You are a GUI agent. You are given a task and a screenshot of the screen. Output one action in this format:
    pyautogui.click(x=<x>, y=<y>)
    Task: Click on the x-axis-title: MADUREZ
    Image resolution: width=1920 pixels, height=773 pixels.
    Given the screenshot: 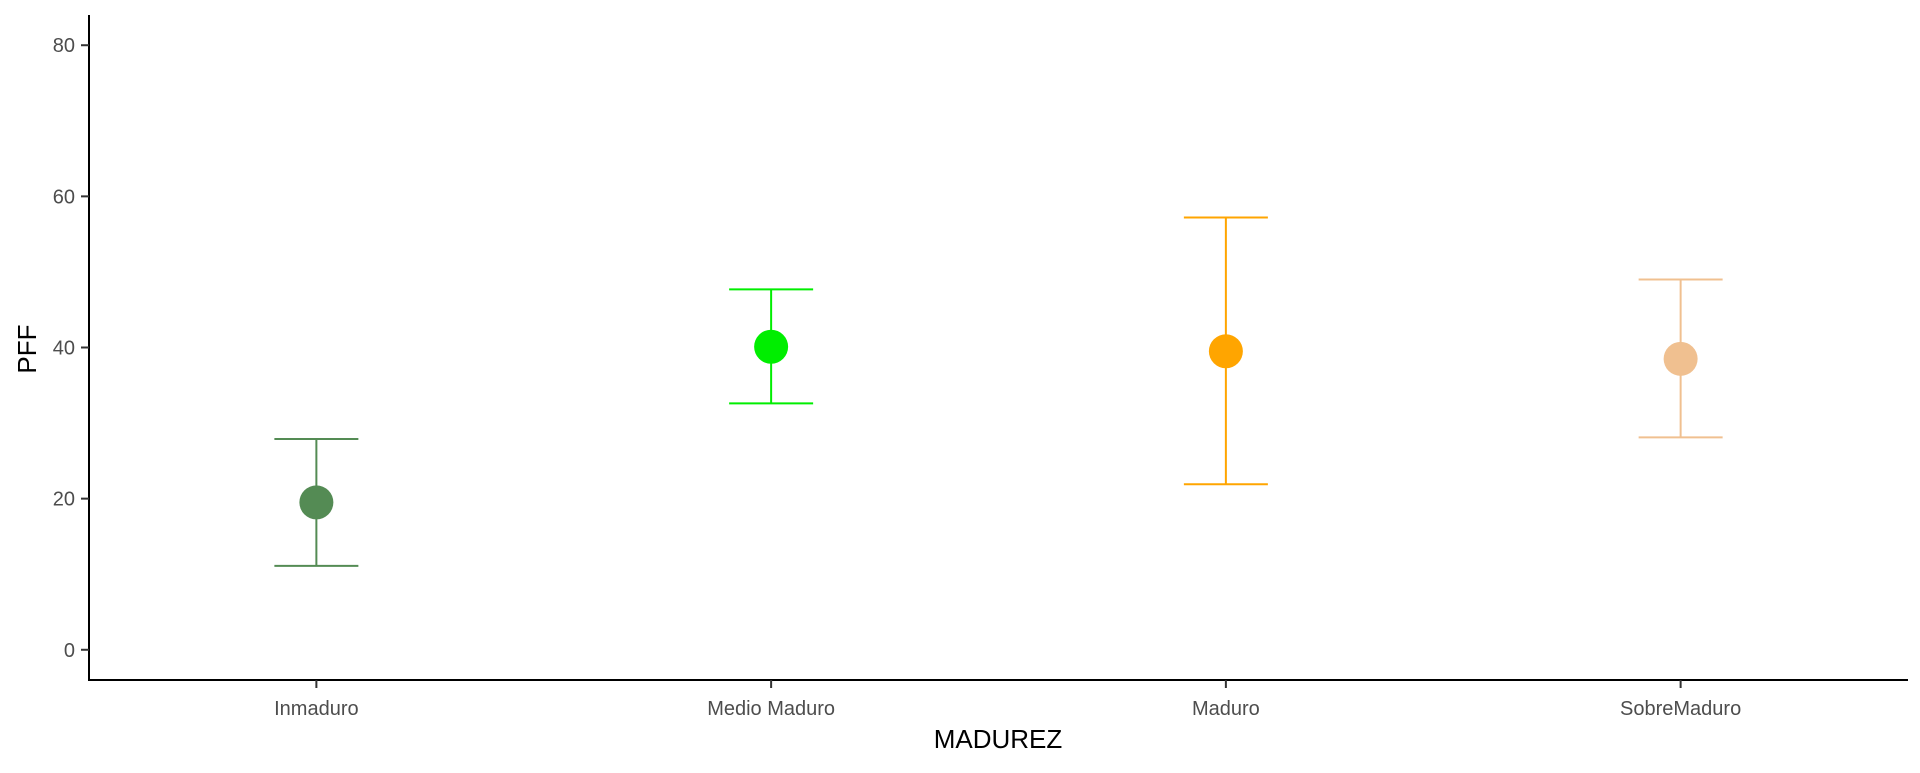 What is the action you would take?
    pyautogui.click(x=998, y=739)
    